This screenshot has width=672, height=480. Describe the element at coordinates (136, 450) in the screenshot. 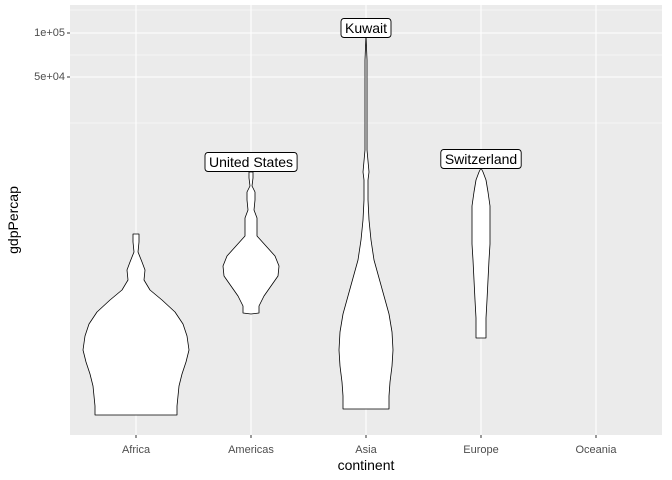

I see `x-tick-label-africa: Africa` at that location.